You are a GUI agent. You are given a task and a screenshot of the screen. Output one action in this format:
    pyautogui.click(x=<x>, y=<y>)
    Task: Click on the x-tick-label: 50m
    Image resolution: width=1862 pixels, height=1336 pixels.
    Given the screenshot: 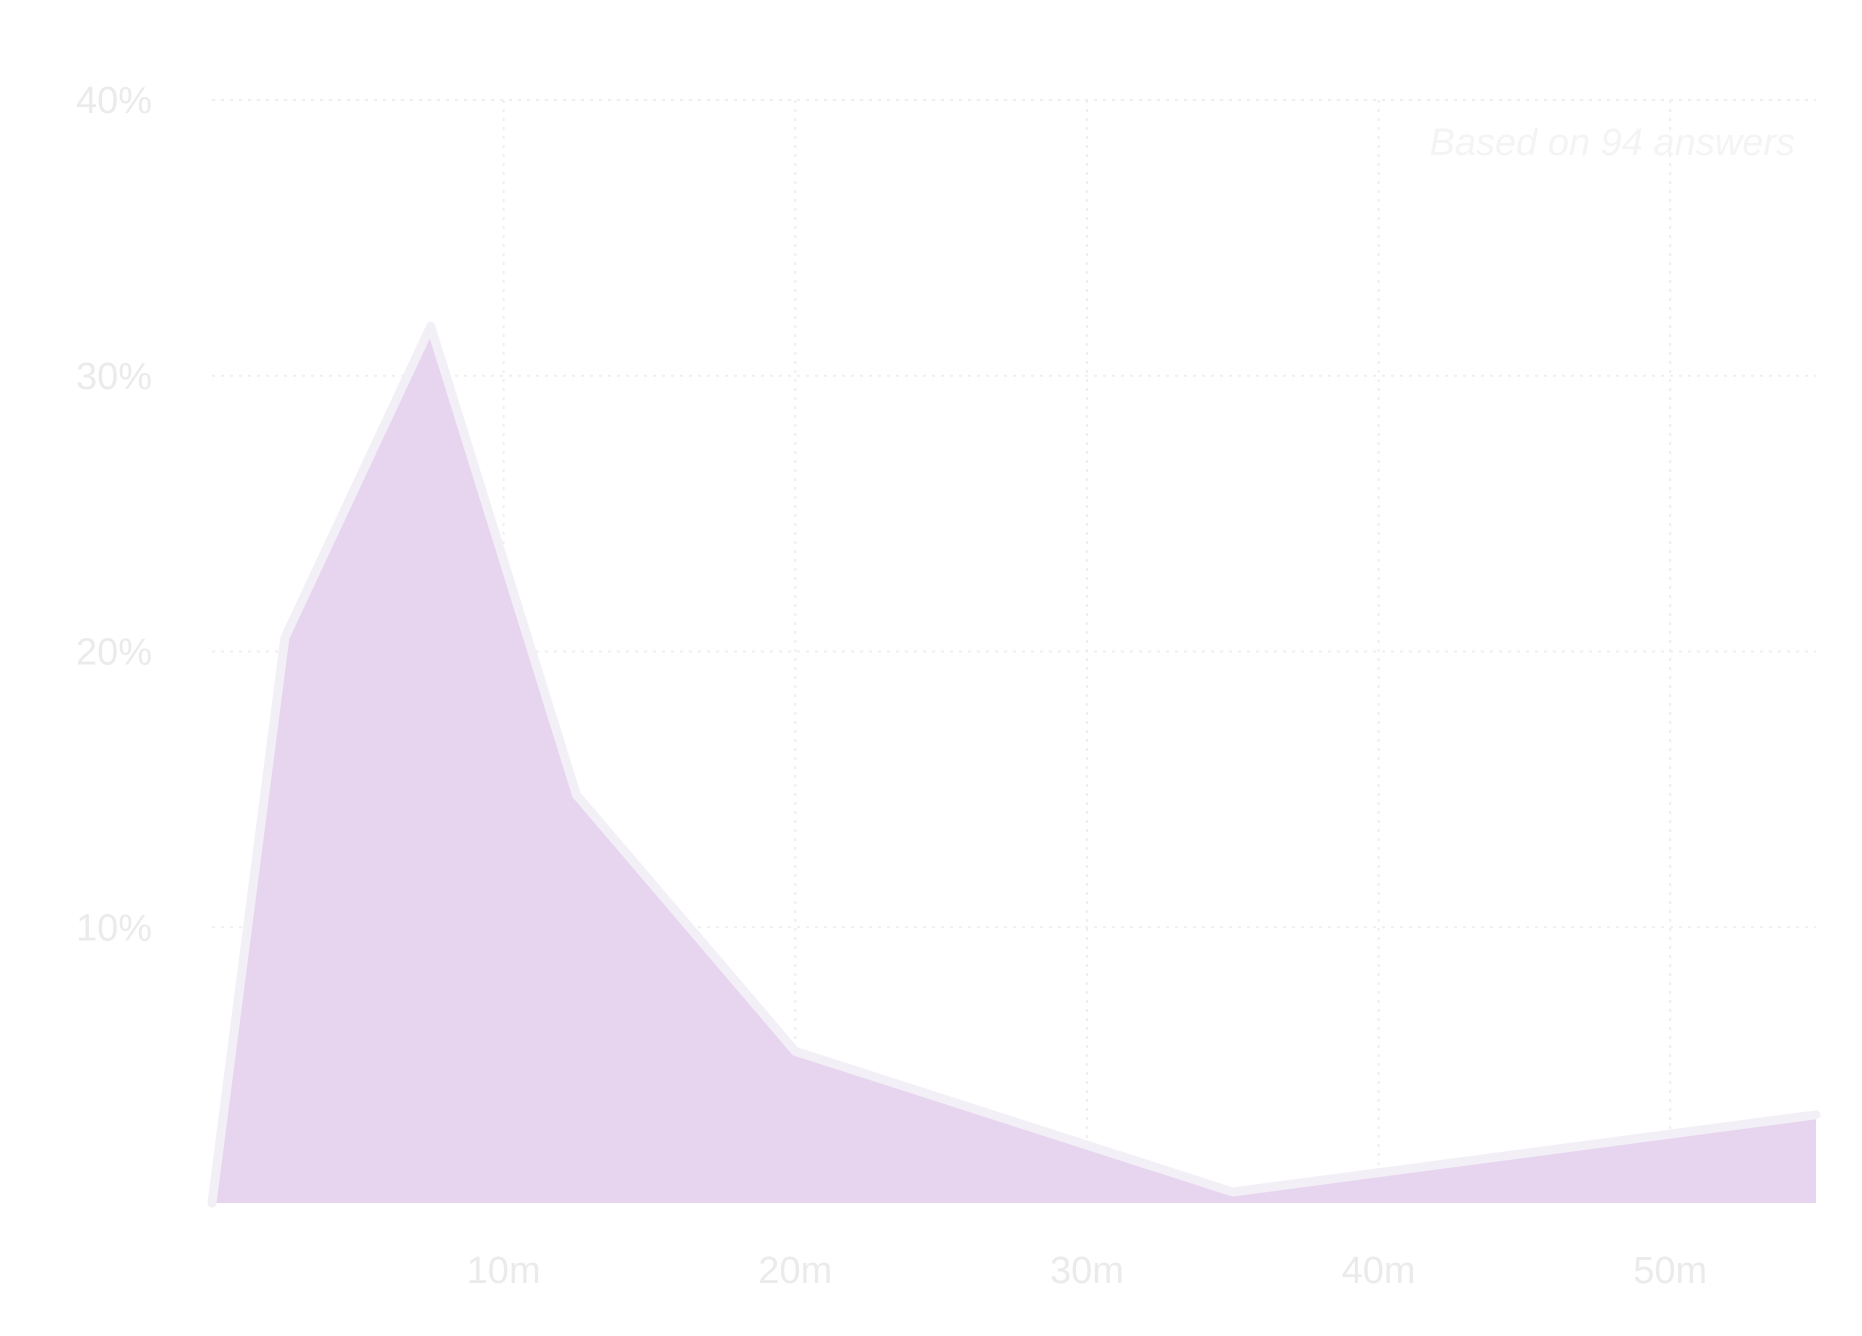 What is the action you would take?
    pyautogui.click(x=1670, y=1271)
    